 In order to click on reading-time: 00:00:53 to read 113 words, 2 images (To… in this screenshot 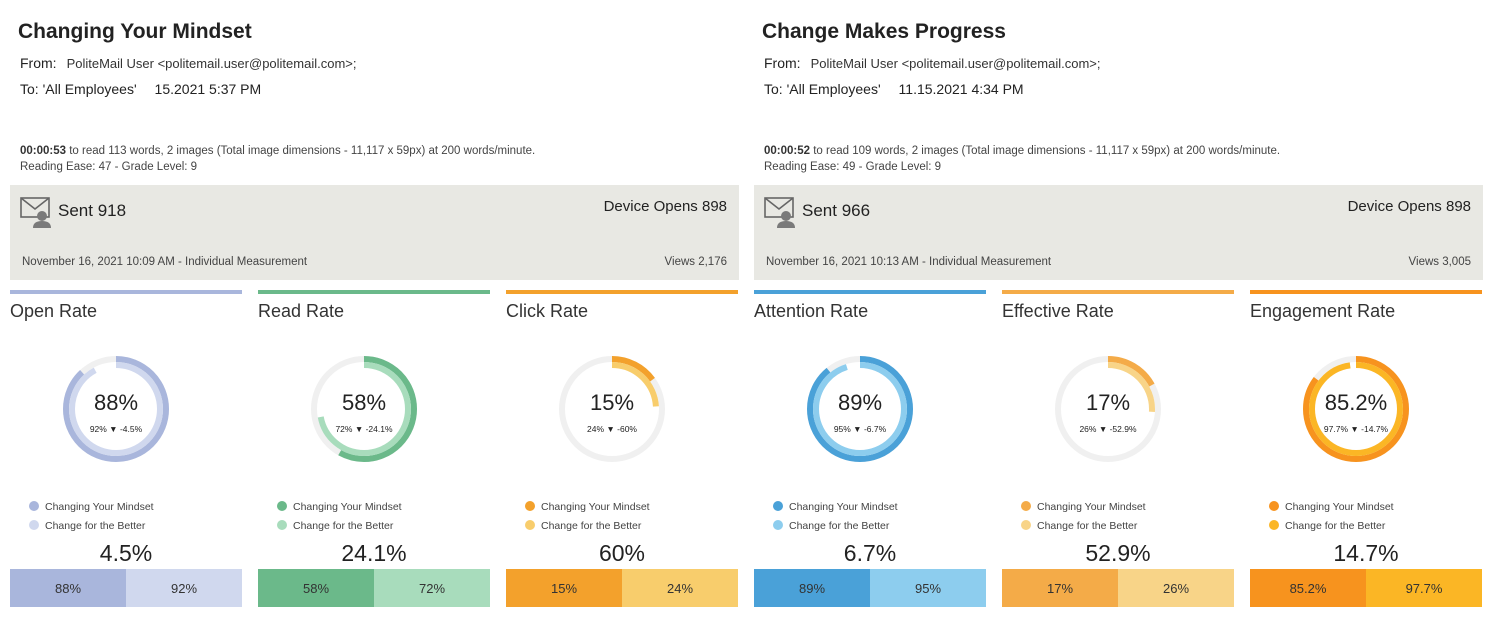, I will do `click(277, 151)`.